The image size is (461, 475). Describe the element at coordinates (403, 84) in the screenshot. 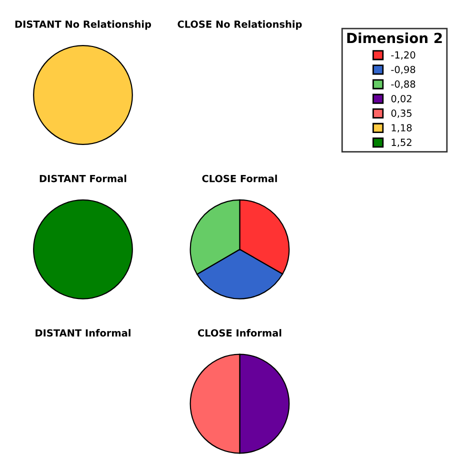

I see `legend-label: -0,88` at that location.